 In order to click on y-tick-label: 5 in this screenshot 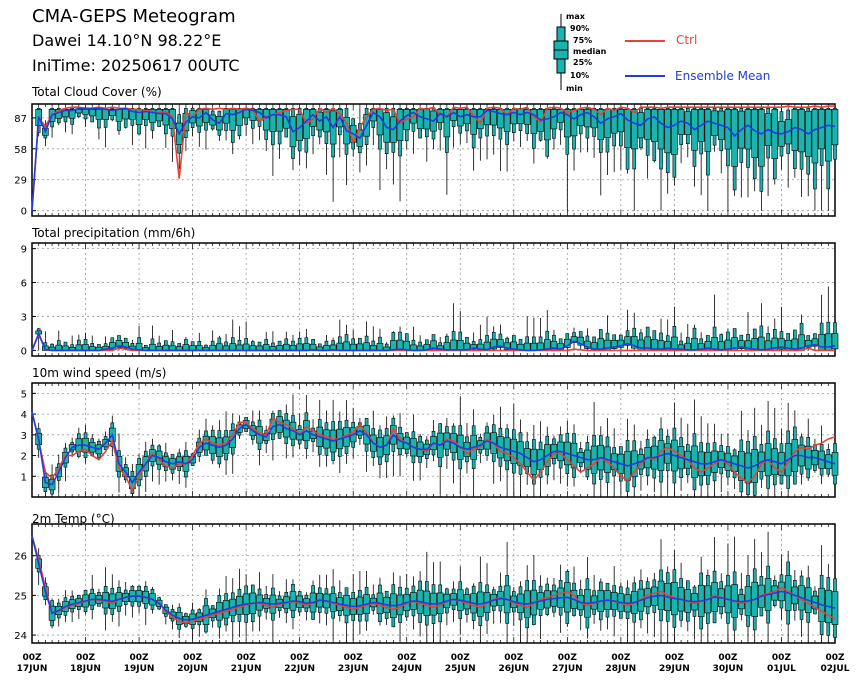, I will do `click(24, 394)`.